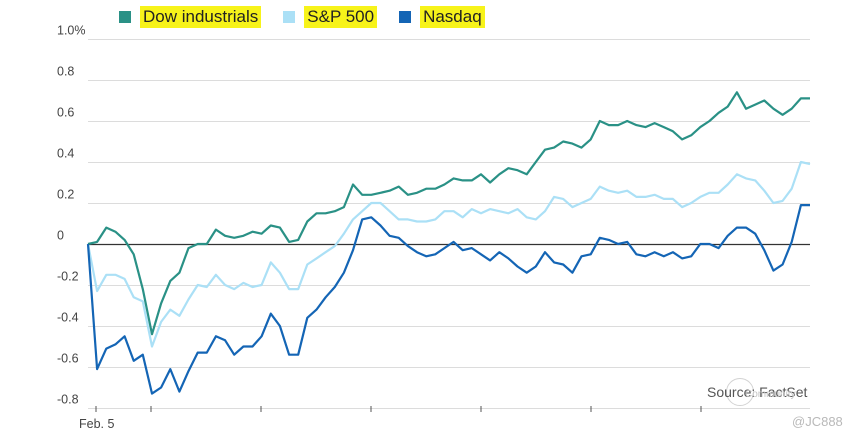  I want to click on y-tick-label: 0.6, so click(65, 113).